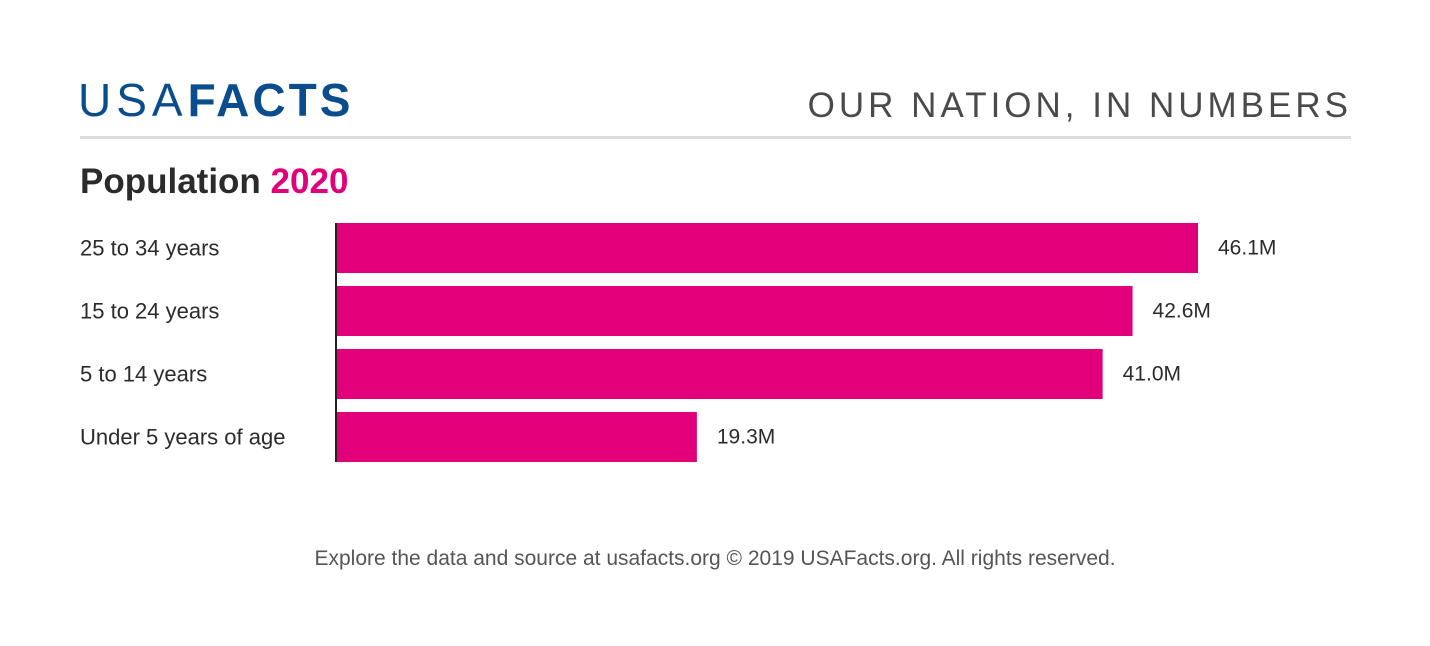 This screenshot has width=1430, height=646. What do you see at coordinates (1182, 311) in the screenshot?
I see `value-label: 42.6M` at bounding box center [1182, 311].